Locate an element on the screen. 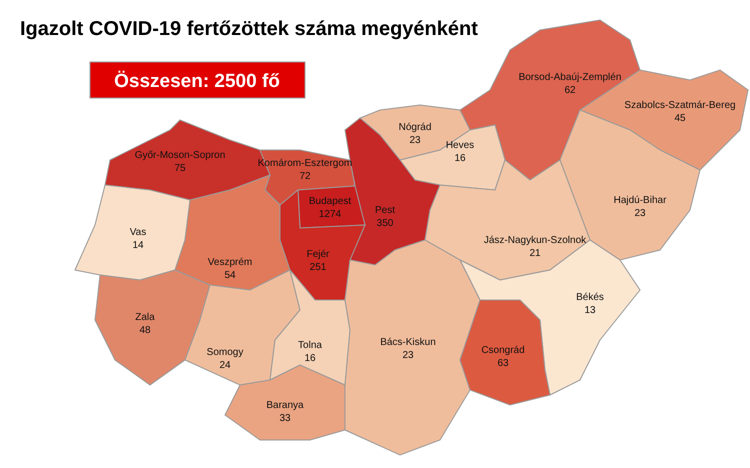 The image size is (750, 468). category-label: Békés is located at coordinates (590, 297).